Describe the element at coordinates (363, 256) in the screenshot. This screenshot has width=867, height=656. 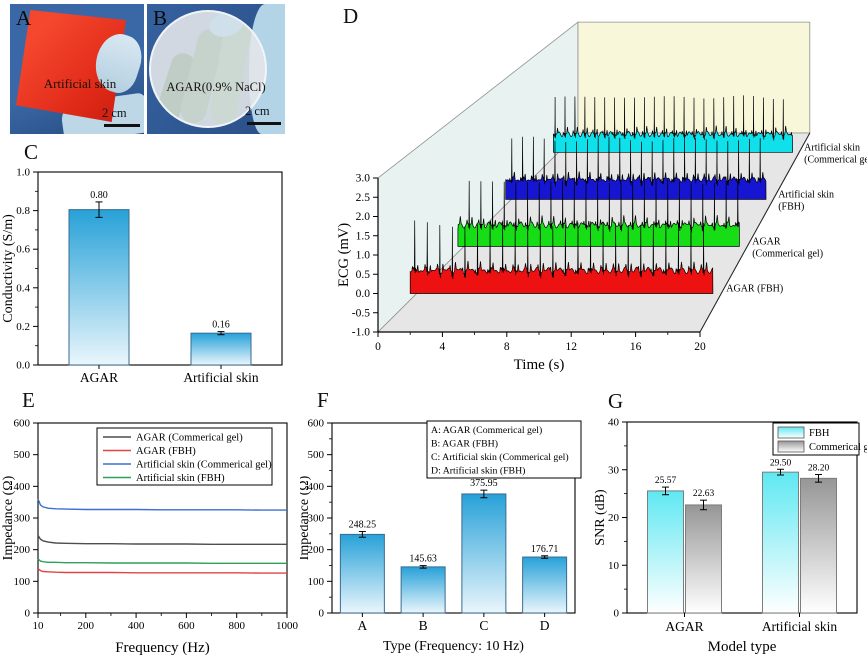
I see `svg-text: 1.0` at that location.